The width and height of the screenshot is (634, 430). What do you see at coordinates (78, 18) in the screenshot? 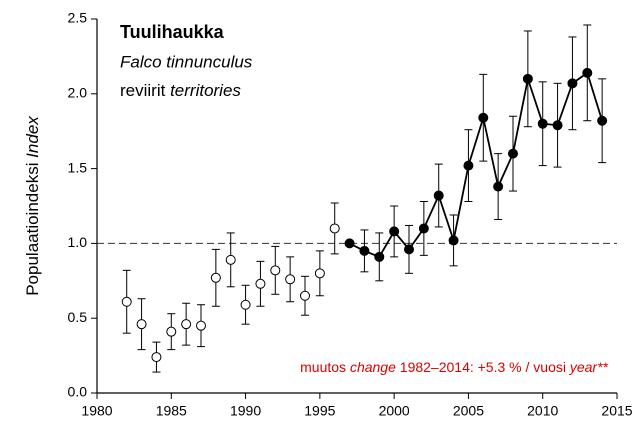
I see `y-tick-label: 2.5` at bounding box center [78, 18].